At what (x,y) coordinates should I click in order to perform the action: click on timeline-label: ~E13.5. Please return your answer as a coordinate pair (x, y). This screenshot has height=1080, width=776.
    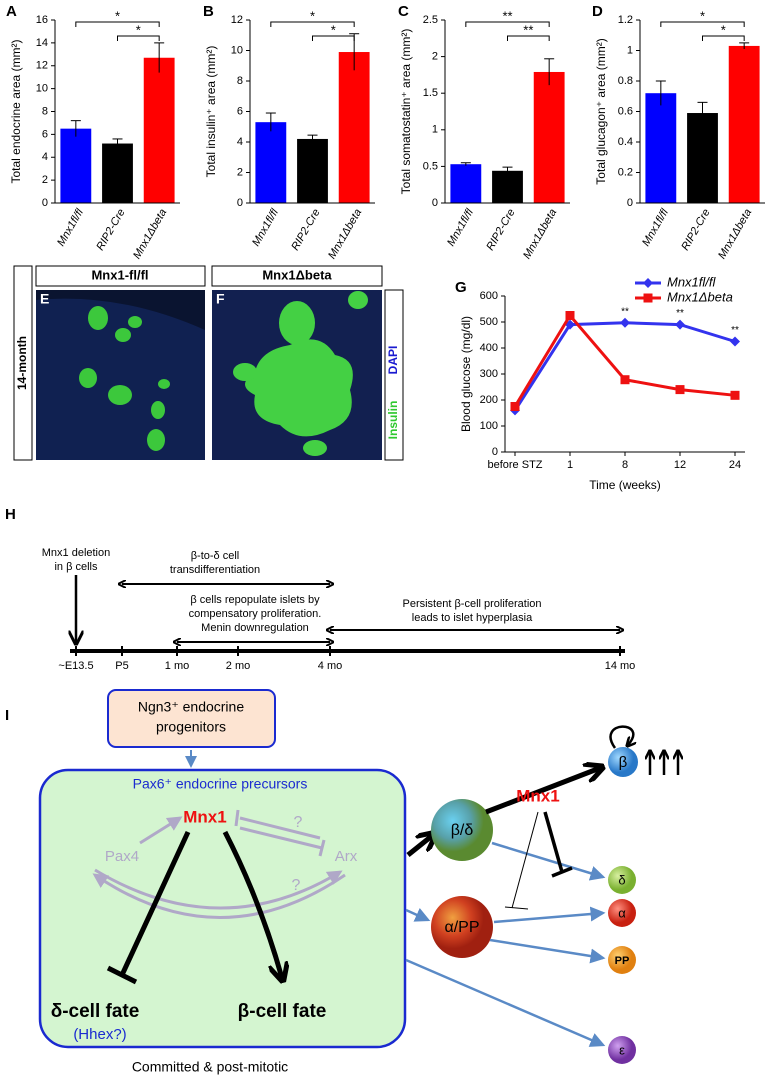
    Looking at the image, I should click on (75, 666).